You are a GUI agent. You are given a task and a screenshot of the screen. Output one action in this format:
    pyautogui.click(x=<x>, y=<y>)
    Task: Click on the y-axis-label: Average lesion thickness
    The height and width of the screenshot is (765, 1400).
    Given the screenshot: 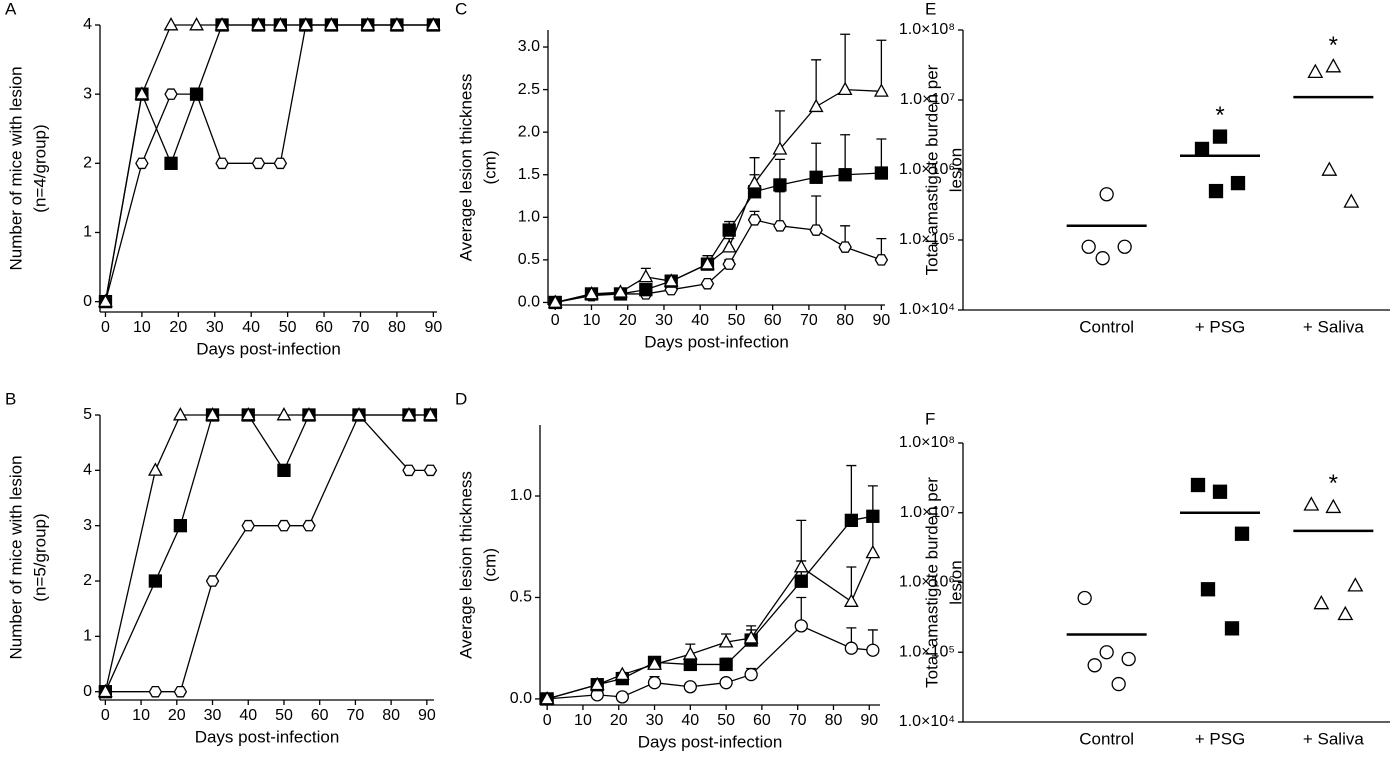 What is the action you would take?
    pyautogui.click(x=465, y=168)
    